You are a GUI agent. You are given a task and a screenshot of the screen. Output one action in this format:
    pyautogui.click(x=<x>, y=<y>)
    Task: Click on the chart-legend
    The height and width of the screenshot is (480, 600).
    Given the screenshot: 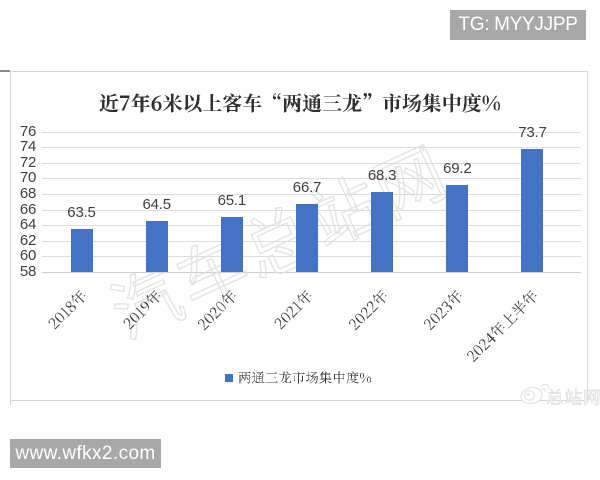 What is the action you would take?
    pyautogui.click(x=298, y=378)
    